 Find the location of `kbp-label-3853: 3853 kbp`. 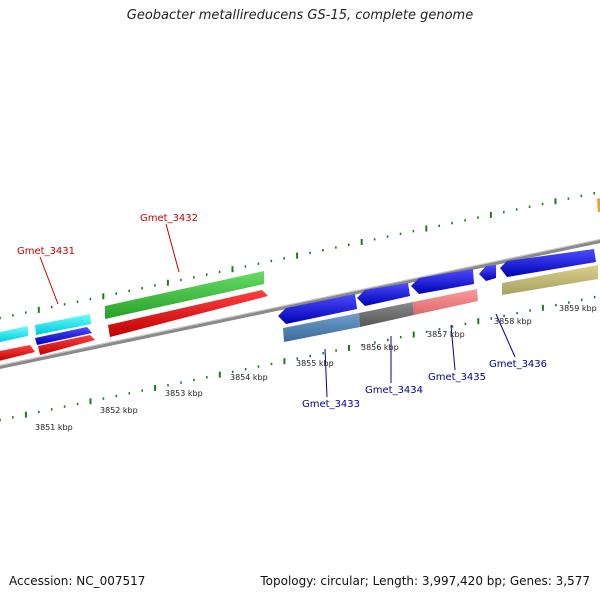

kbp-label-3853: 3853 kbp is located at coordinates (184, 393).